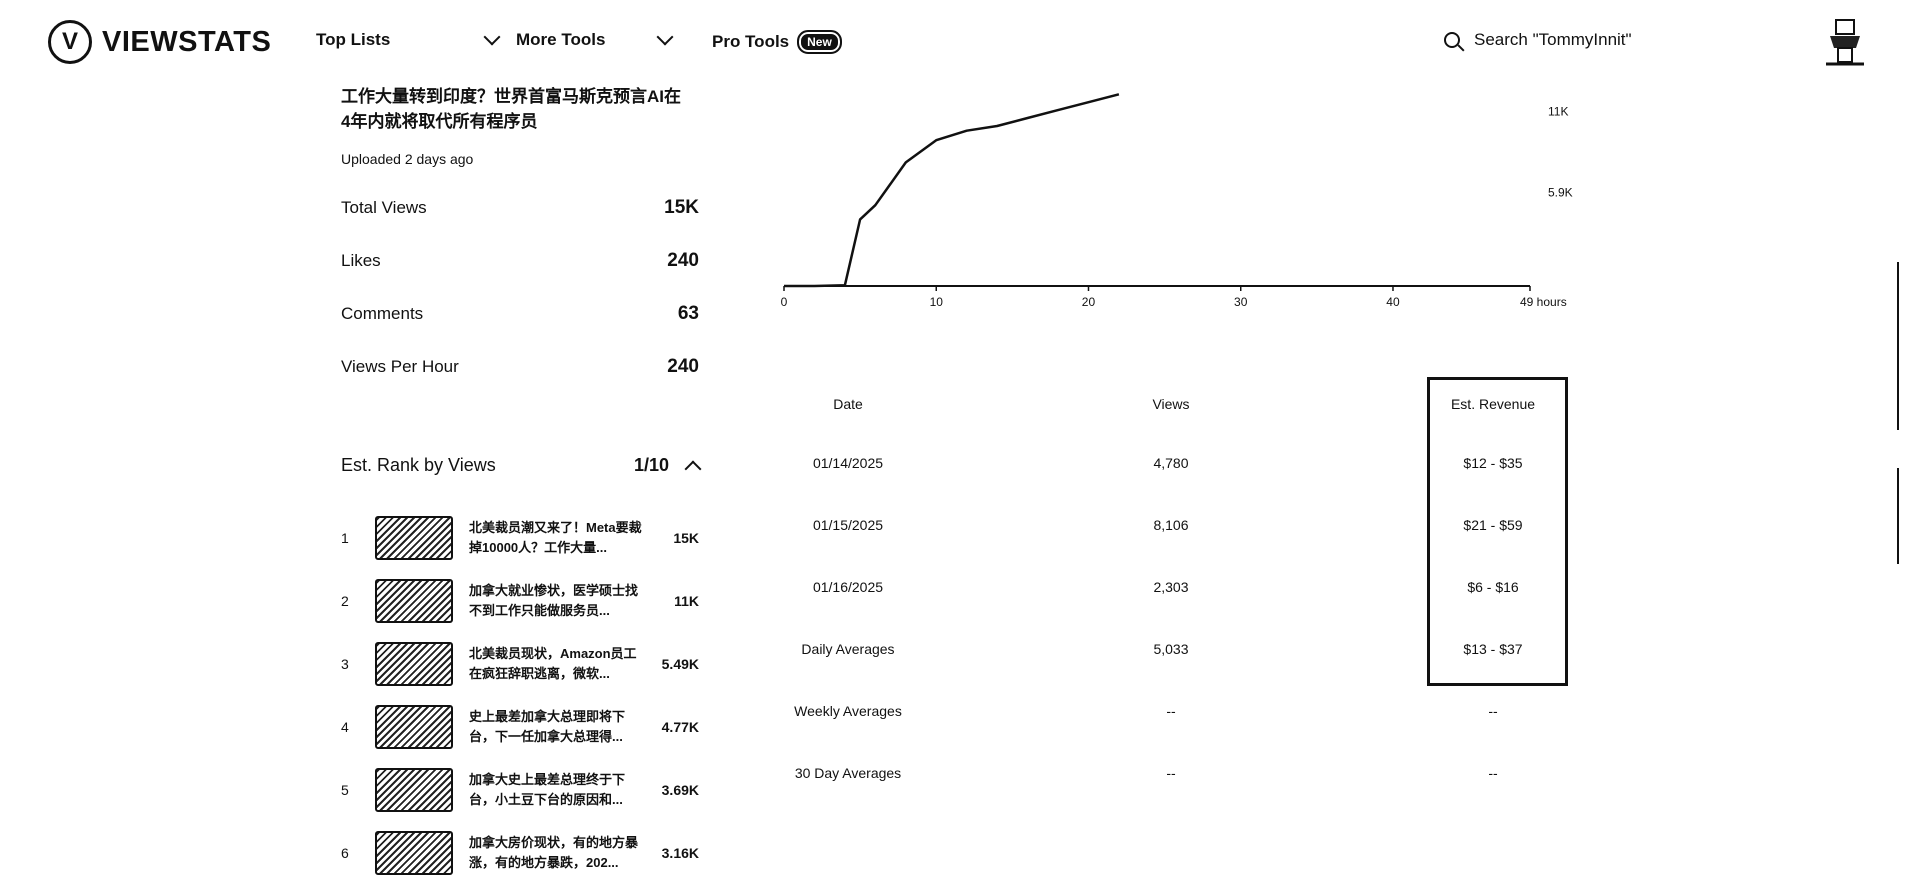  What do you see at coordinates (681, 208) in the screenshot?
I see `stat-value: 15K` at bounding box center [681, 208].